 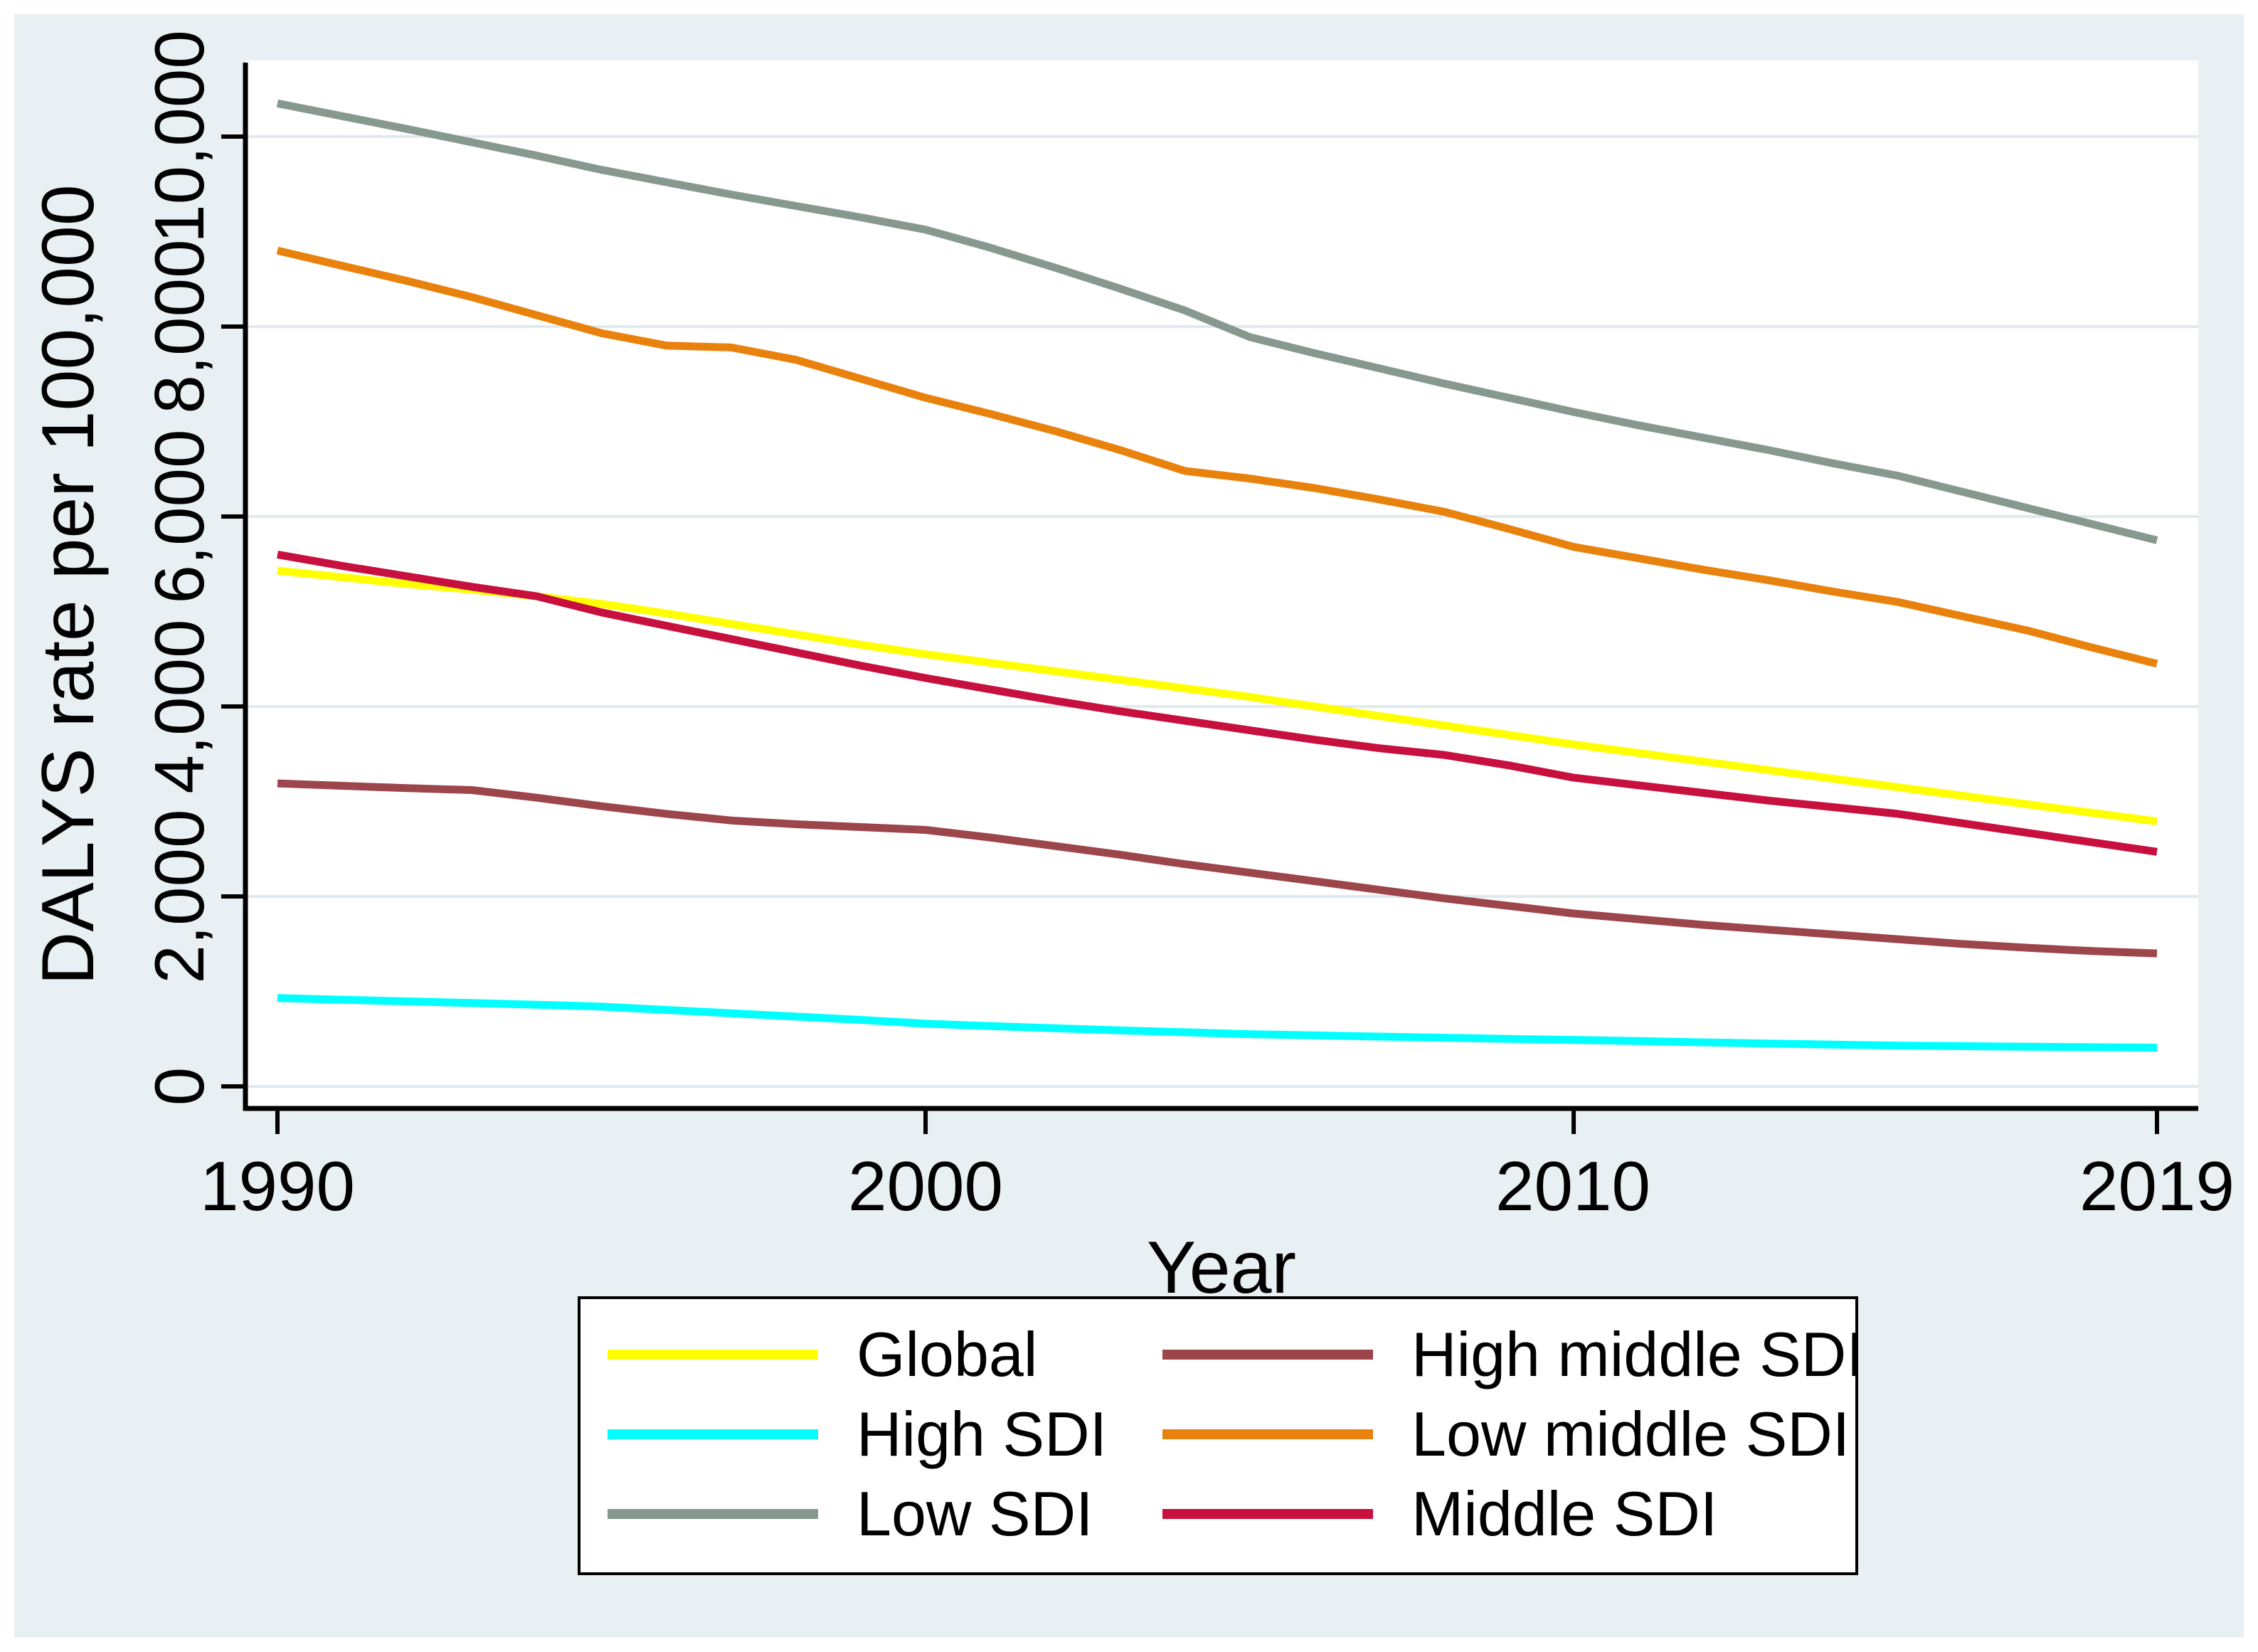 I want to click on series-line-global, so click(x=1217, y=695).